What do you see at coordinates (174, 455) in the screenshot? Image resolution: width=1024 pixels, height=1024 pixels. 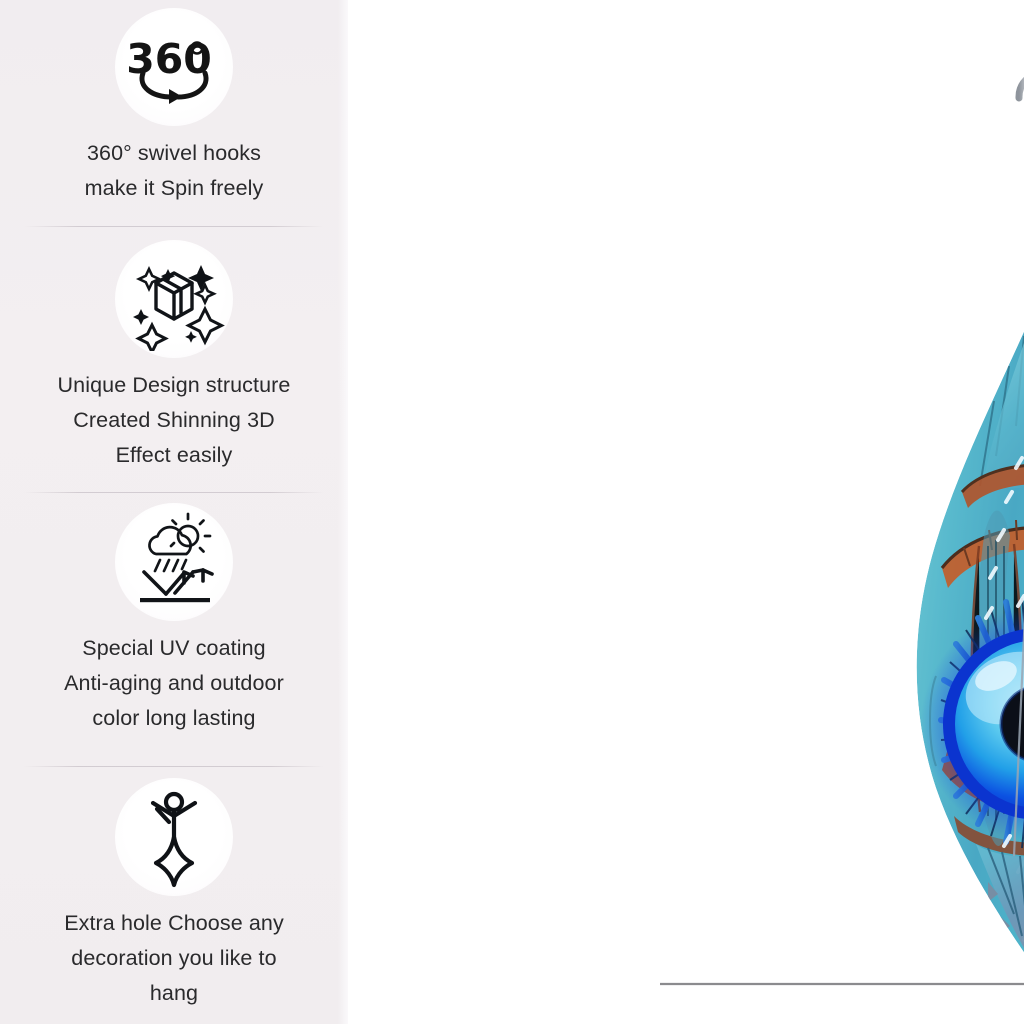 I see `caption-line: Effect easily` at bounding box center [174, 455].